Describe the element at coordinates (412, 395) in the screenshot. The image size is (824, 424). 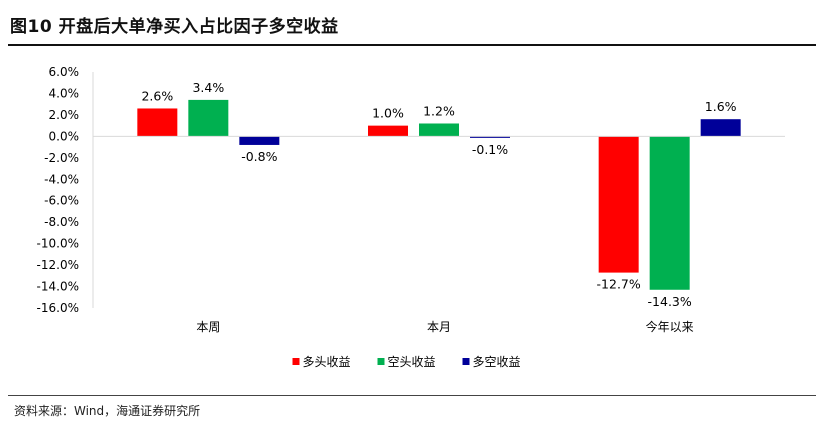
I see `source-rule` at that location.